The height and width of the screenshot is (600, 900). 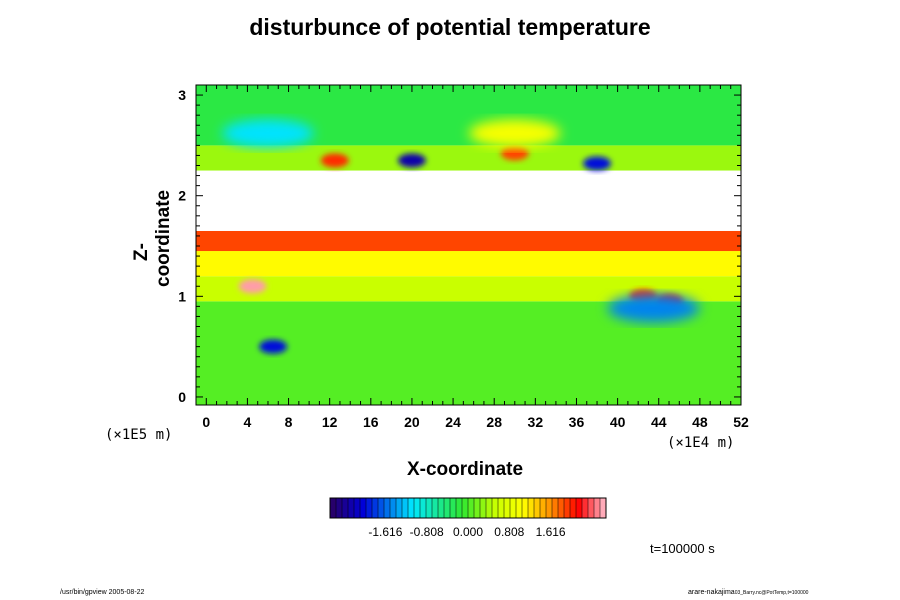 What do you see at coordinates (182, 196) in the screenshot?
I see `y-tick-label: 2` at bounding box center [182, 196].